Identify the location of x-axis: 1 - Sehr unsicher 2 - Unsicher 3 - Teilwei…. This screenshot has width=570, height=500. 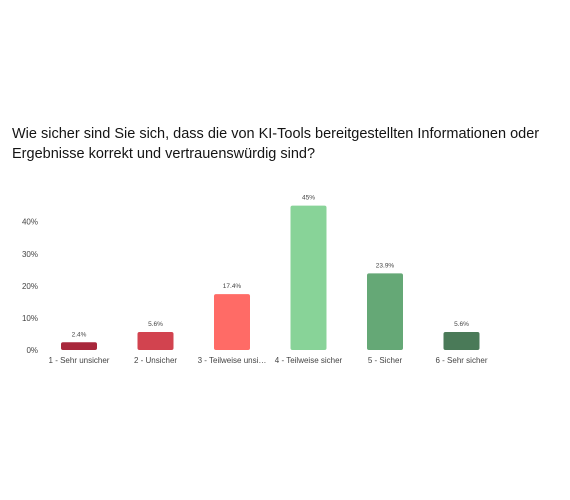
(268, 360).